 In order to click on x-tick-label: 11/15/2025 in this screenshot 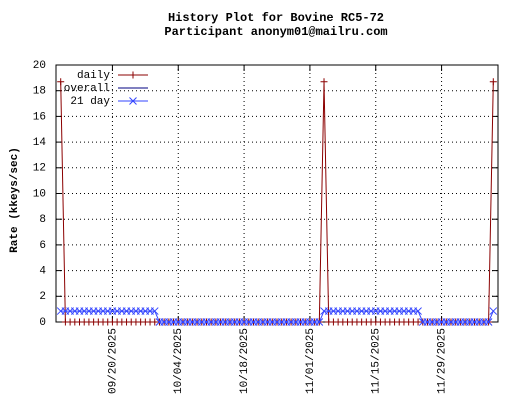, I will do `click(377, 361)`.